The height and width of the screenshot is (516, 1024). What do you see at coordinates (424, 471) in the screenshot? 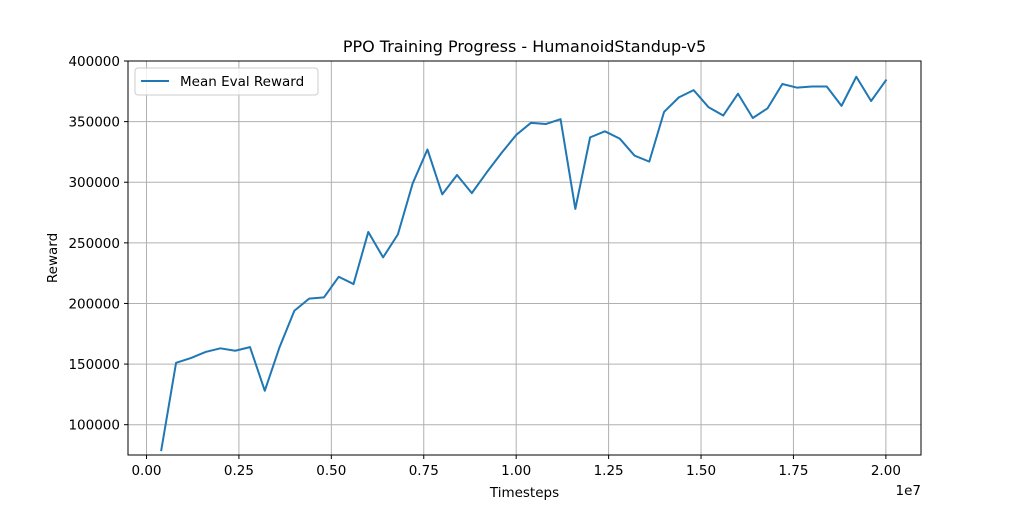
I see `x-tick-label: 0.75` at bounding box center [424, 471].